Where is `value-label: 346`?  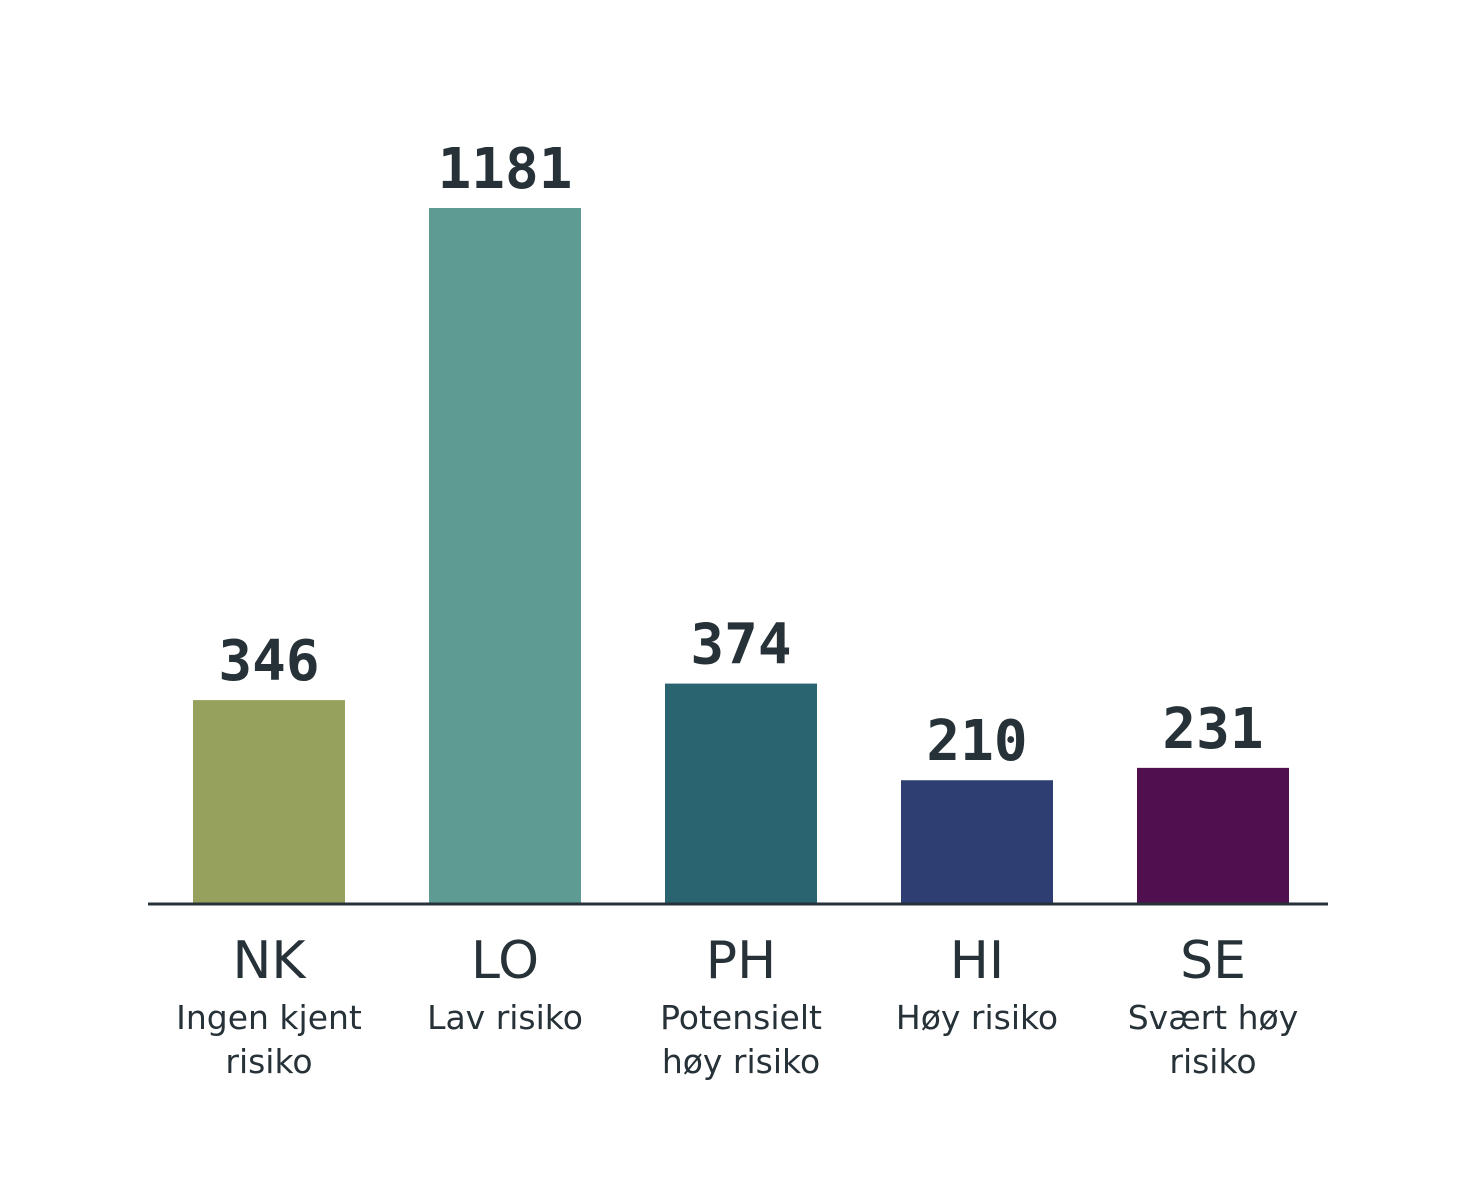
value-label: 346 is located at coordinates (268, 661).